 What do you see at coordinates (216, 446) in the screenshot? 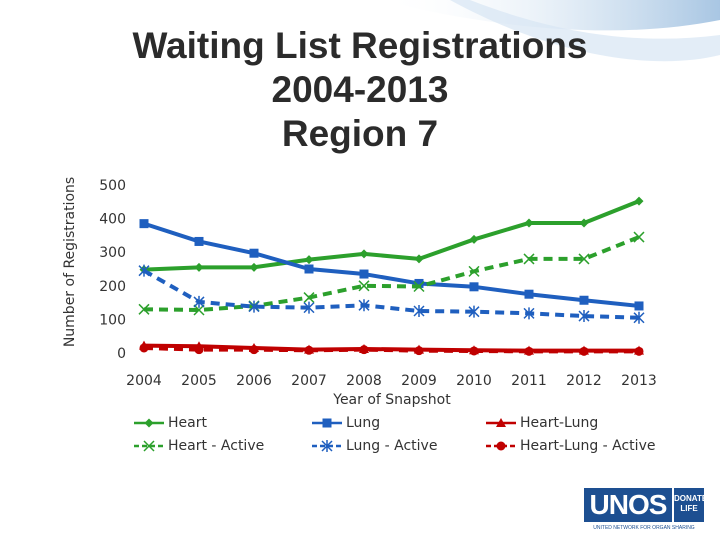
I see `legend-label: Heart - Active` at bounding box center [216, 446].